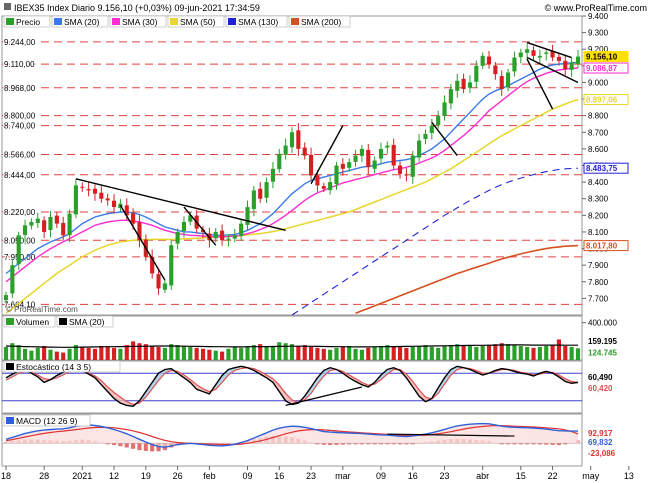  Describe the element at coordinates (598, 265) in the screenshot. I see `y-tick-label: 7.900` at that location.